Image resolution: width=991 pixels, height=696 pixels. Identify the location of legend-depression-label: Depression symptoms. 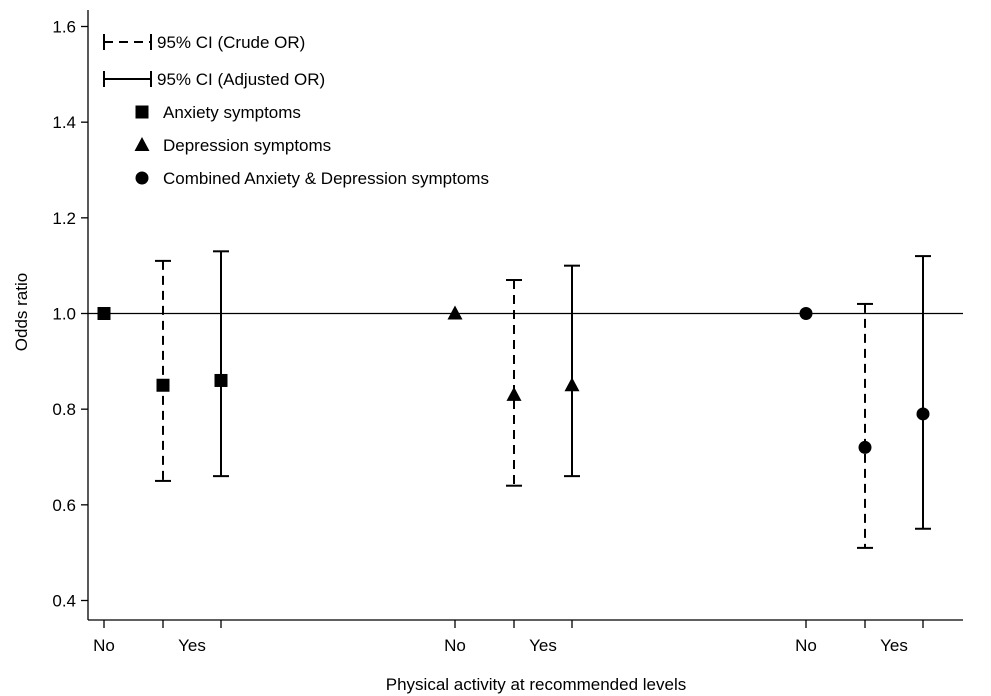
(247, 145).